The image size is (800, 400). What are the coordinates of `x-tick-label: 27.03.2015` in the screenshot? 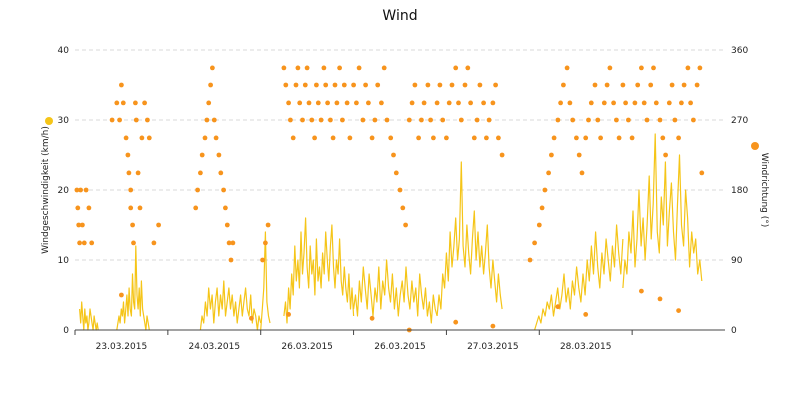 It's located at (493, 347).